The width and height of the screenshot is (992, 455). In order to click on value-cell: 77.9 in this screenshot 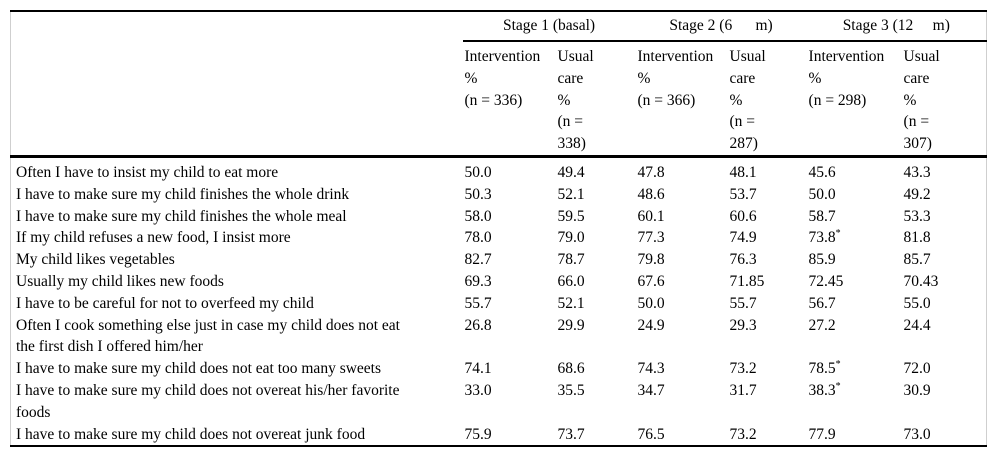, I will do `click(822, 434)`.